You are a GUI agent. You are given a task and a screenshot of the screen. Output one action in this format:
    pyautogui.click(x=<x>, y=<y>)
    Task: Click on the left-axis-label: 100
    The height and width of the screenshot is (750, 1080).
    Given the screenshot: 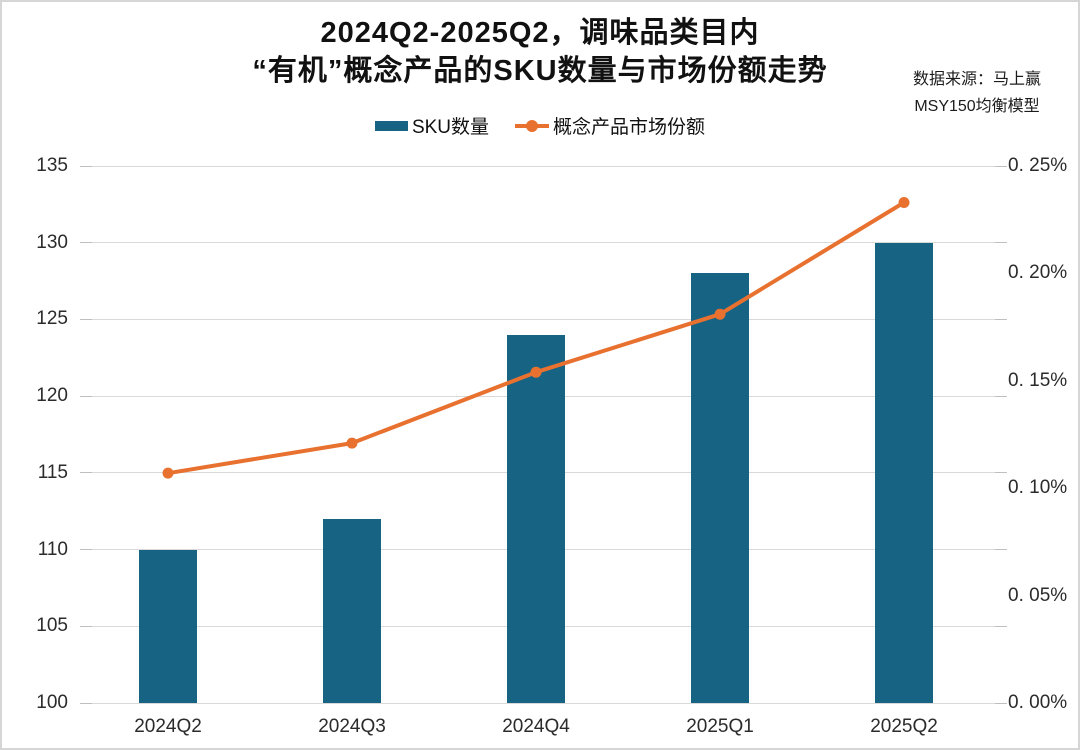 What is the action you would take?
    pyautogui.click(x=52, y=702)
    